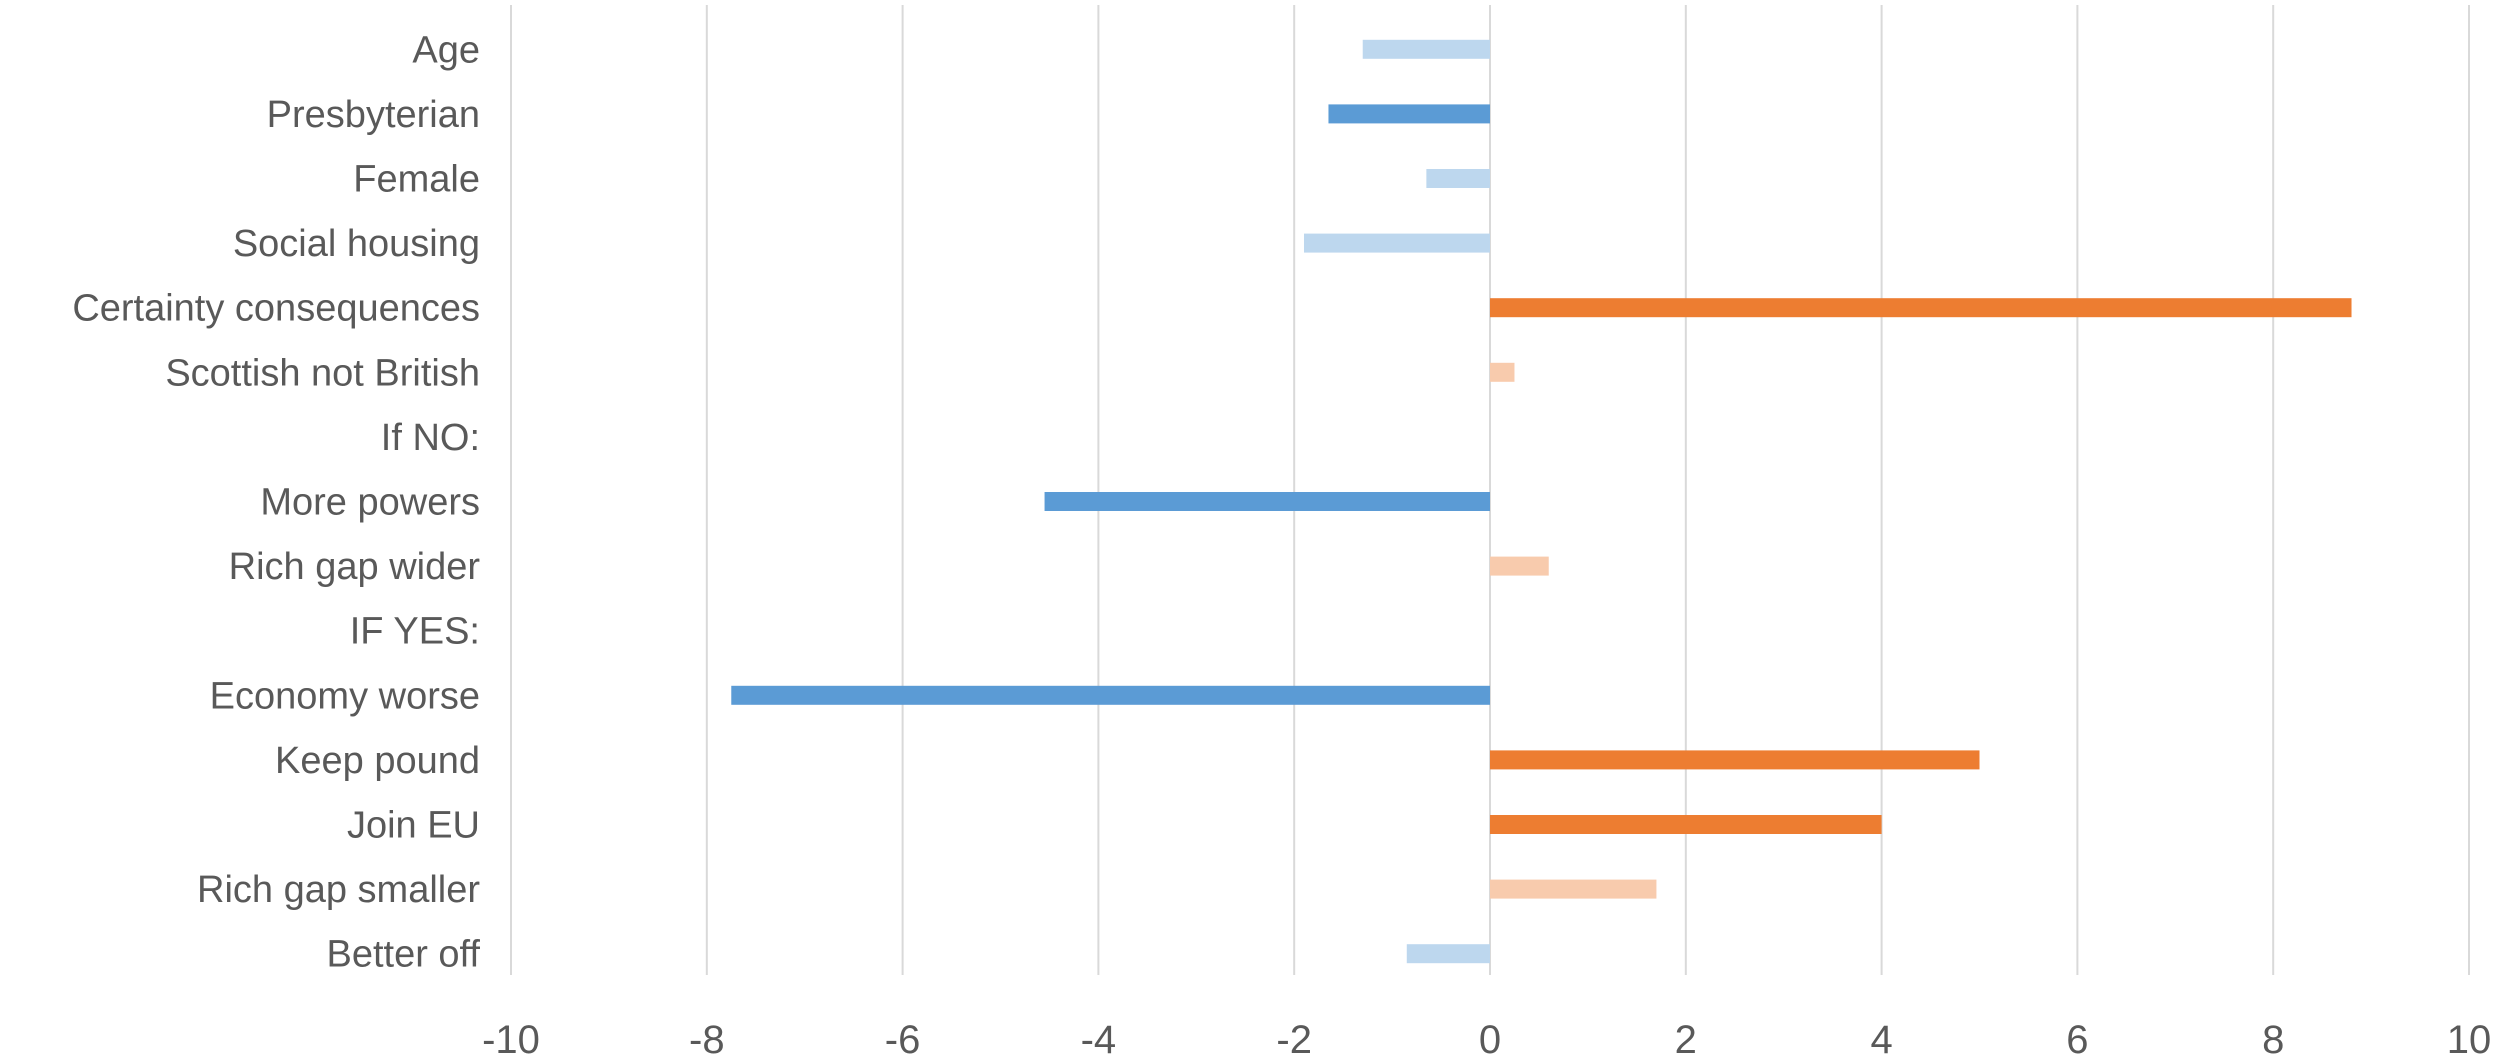  What do you see at coordinates (355, 567) in the screenshot?
I see `category-label: Rich gap wider` at bounding box center [355, 567].